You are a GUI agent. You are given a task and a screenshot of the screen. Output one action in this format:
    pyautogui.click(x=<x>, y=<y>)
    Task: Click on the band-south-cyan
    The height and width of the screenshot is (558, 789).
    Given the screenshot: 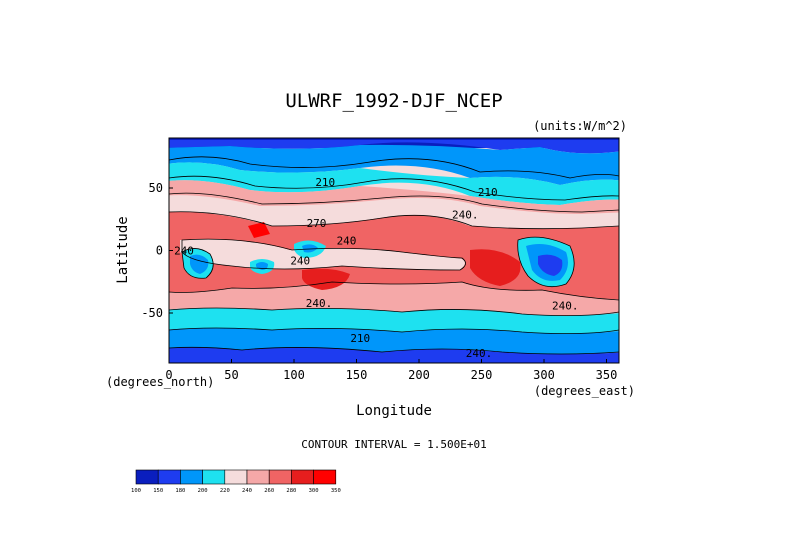 What is the action you would take?
    pyautogui.click(x=394, y=321)
    